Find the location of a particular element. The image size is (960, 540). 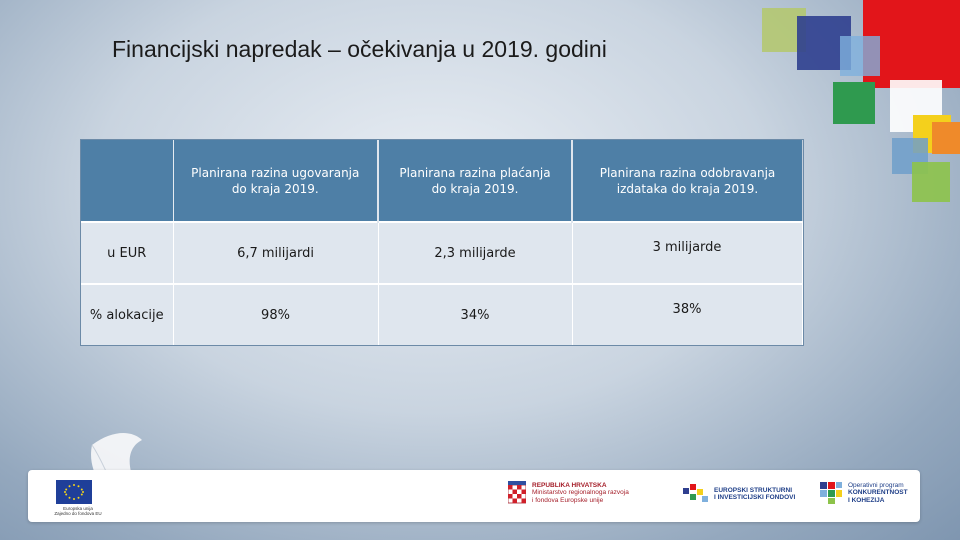

eu-caption: Europska unija Zajedno do fondova EU is located at coordinates (78, 511).